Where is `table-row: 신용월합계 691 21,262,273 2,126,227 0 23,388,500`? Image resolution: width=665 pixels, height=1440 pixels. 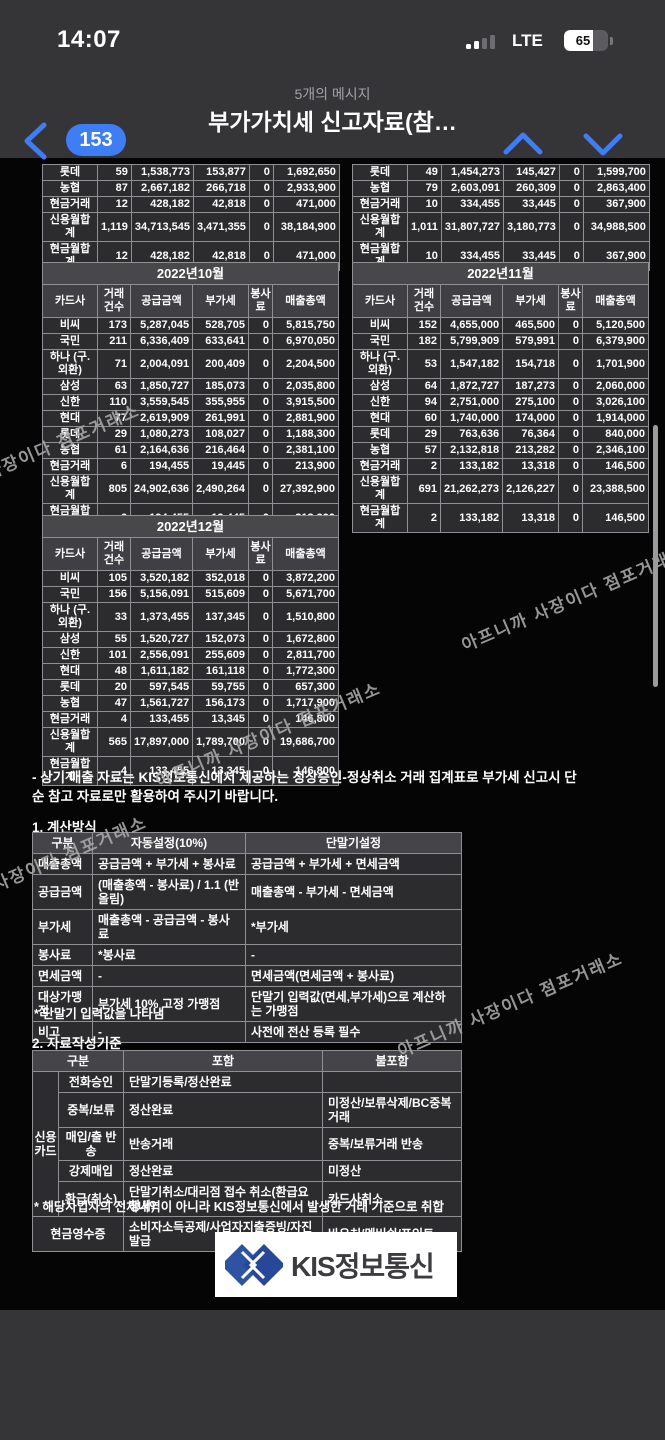 table-row: 신용월합계 691 21,262,273 2,126,227 0 23,388,500 is located at coordinates (500, 489).